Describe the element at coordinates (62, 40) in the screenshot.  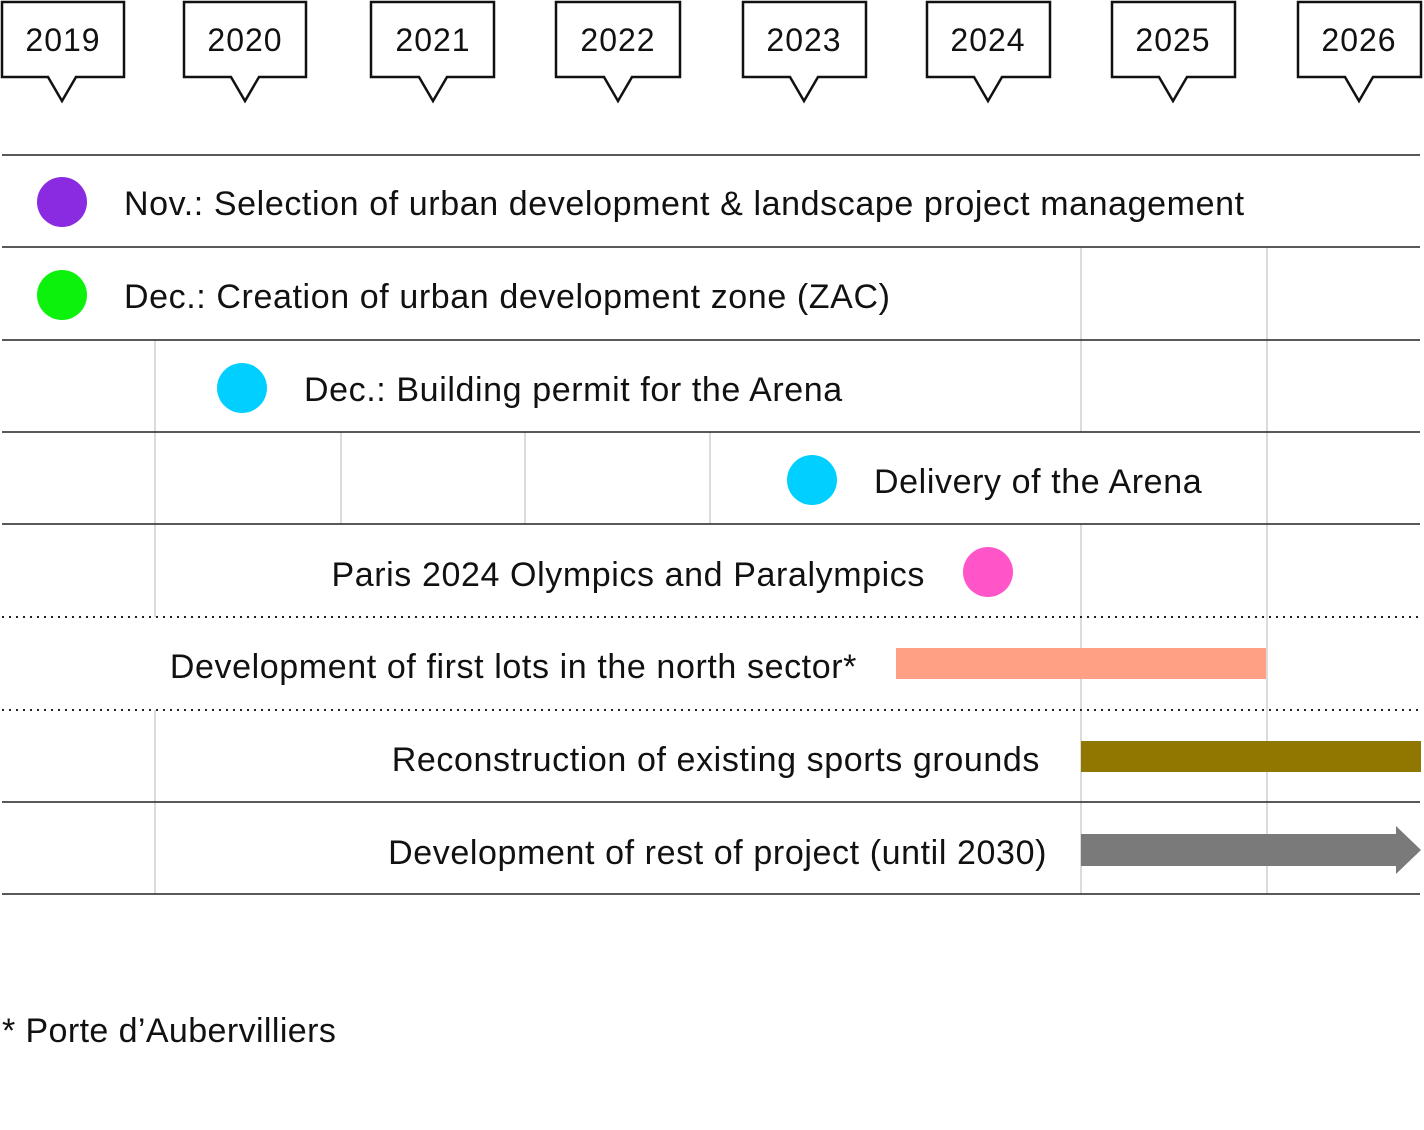
I see `year-label: 2019` at that location.